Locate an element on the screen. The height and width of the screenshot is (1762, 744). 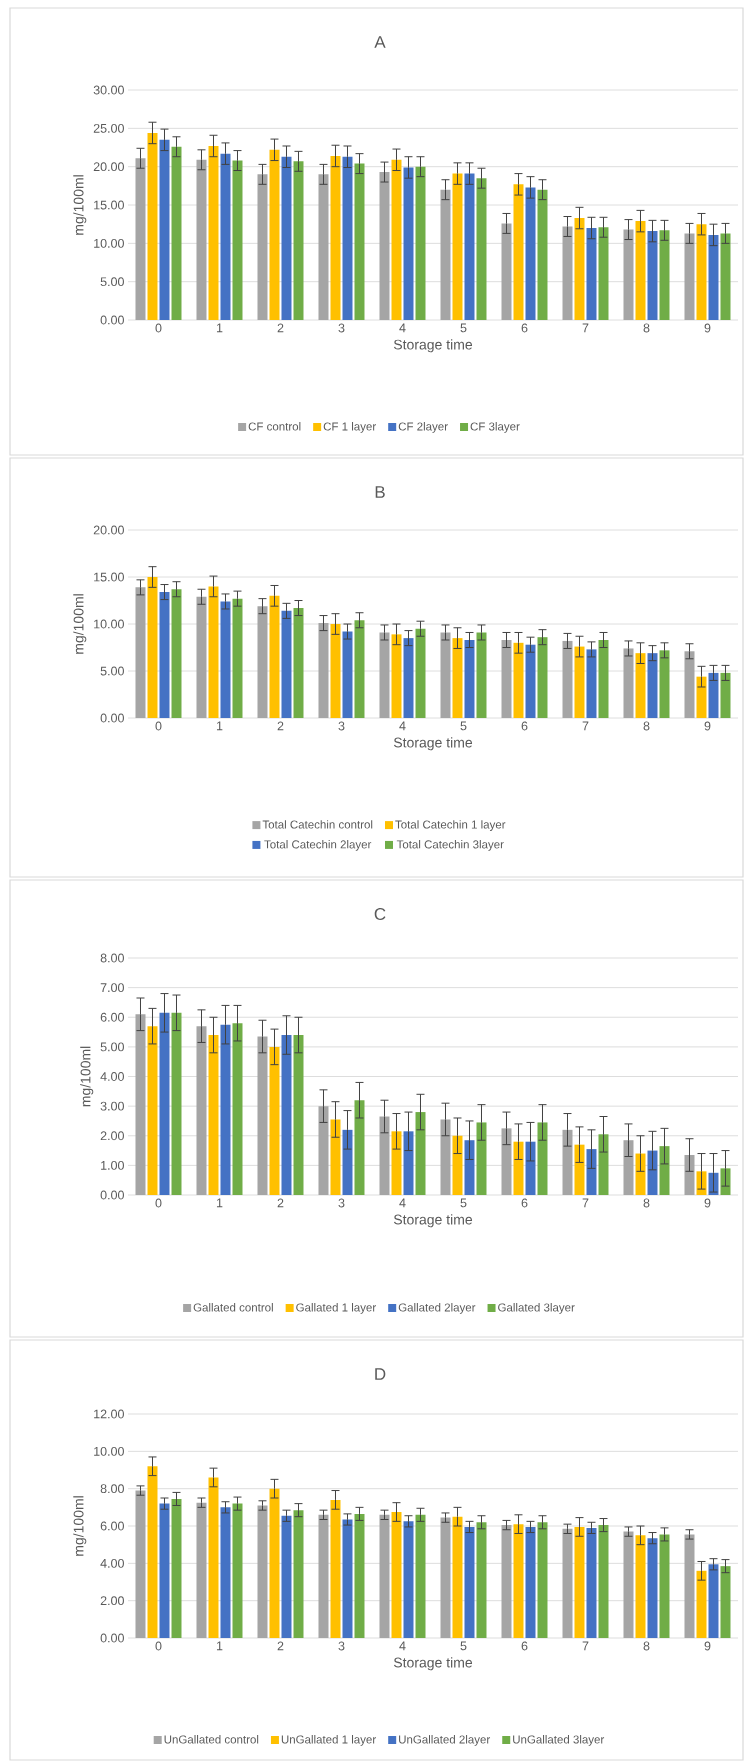
x-axis-title: Storage time is located at coordinates (433, 1664).